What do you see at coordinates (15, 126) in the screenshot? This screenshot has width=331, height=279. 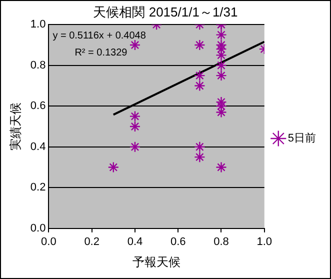 I see `y-axis-title: 実績天候` at bounding box center [15, 126].